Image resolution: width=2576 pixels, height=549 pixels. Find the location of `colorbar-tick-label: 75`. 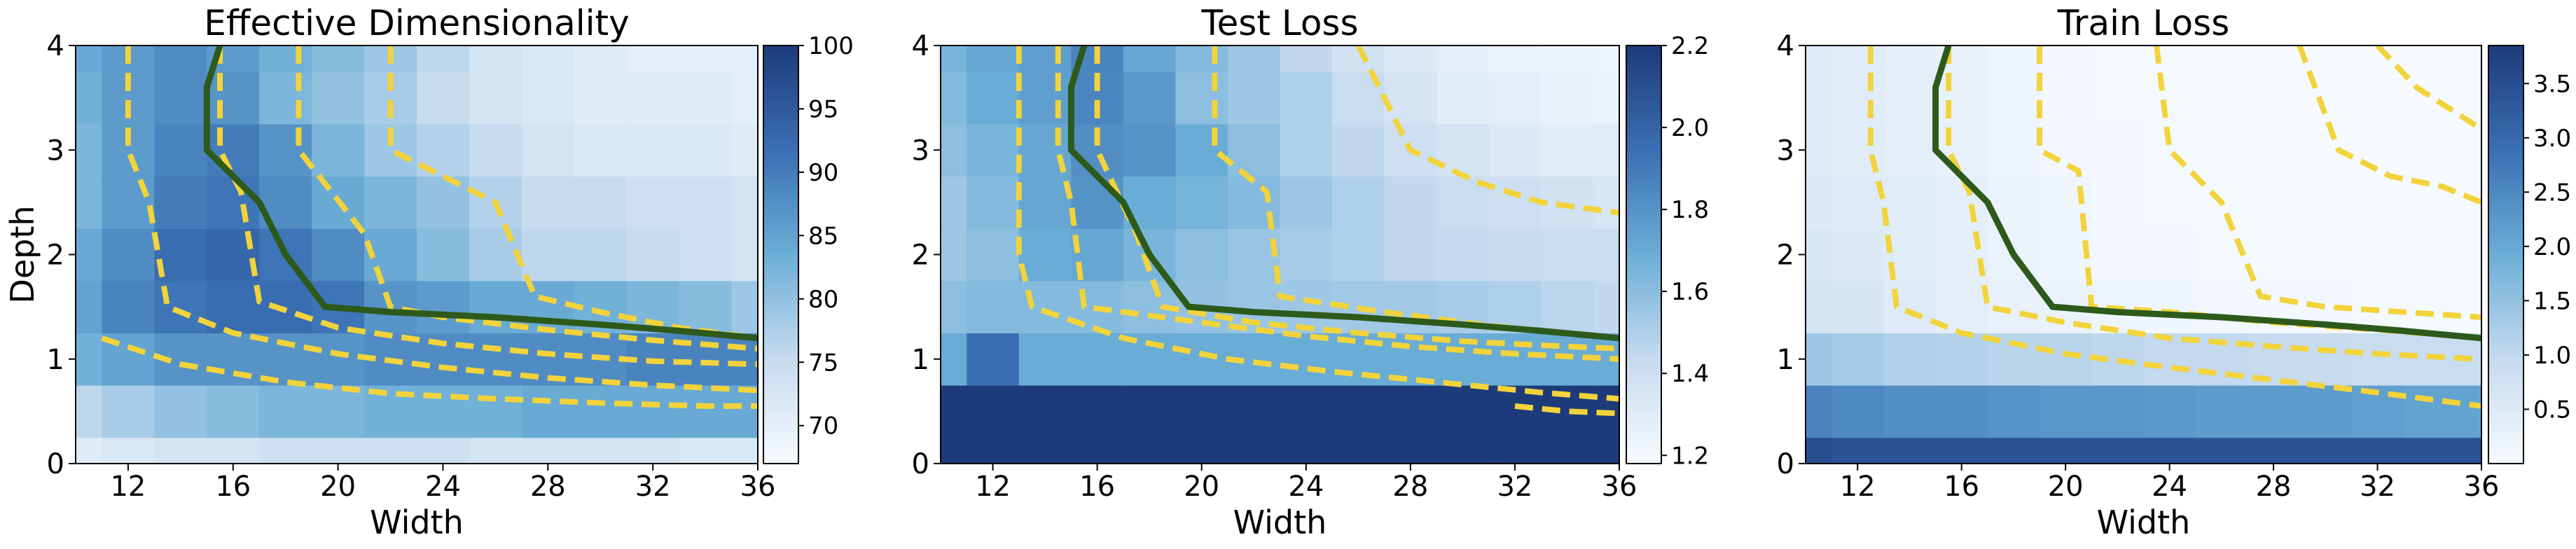

colorbar-tick-label: 75 is located at coordinates (823, 363).